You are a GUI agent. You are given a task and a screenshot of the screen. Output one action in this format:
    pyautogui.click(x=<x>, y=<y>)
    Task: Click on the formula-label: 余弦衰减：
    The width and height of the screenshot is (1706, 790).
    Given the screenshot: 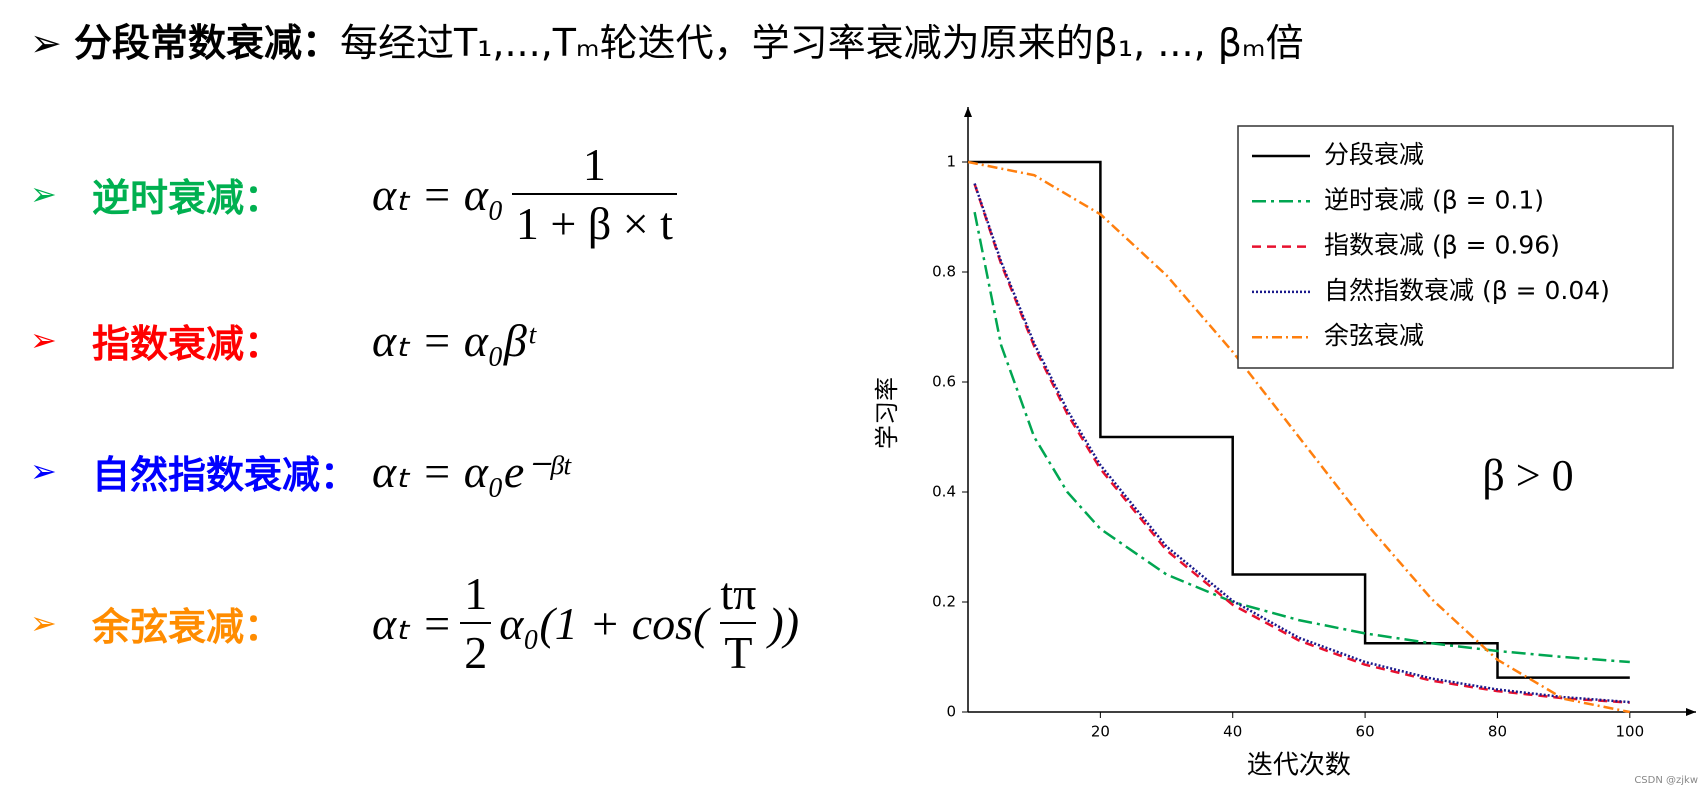 What is the action you would take?
    pyautogui.click(x=187, y=626)
    